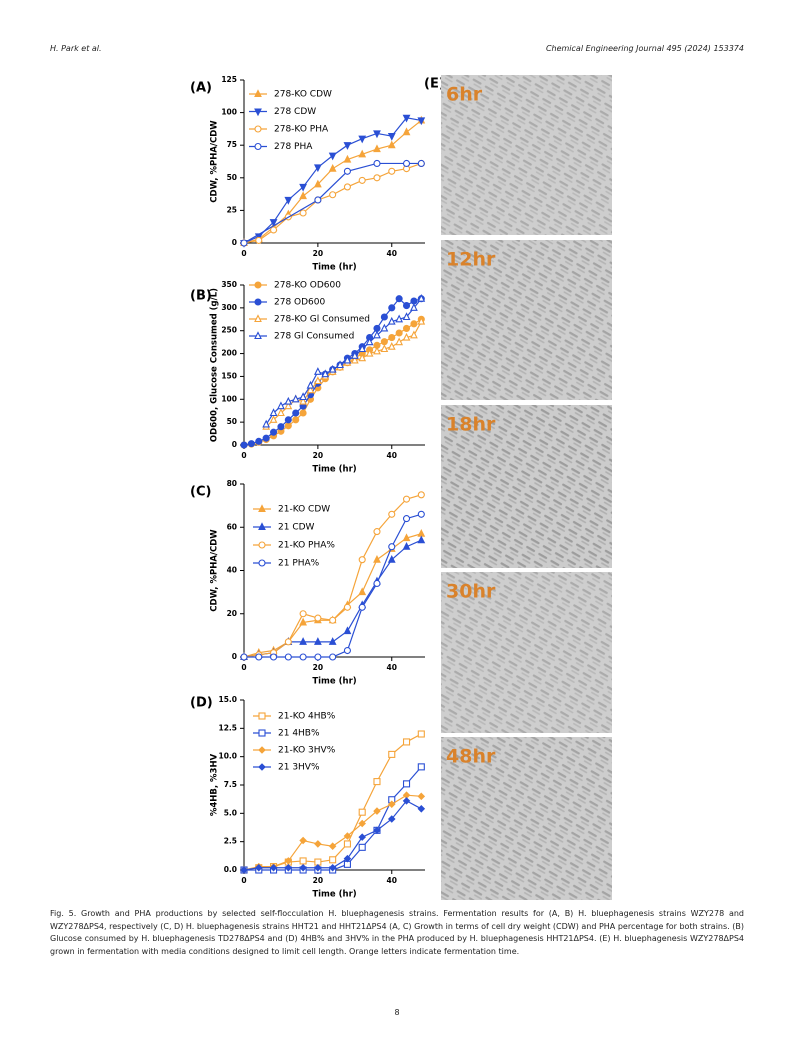  Describe the element at coordinates (230, 784) in the screenshot. I see `y-tick-label: 7.5` at that location.